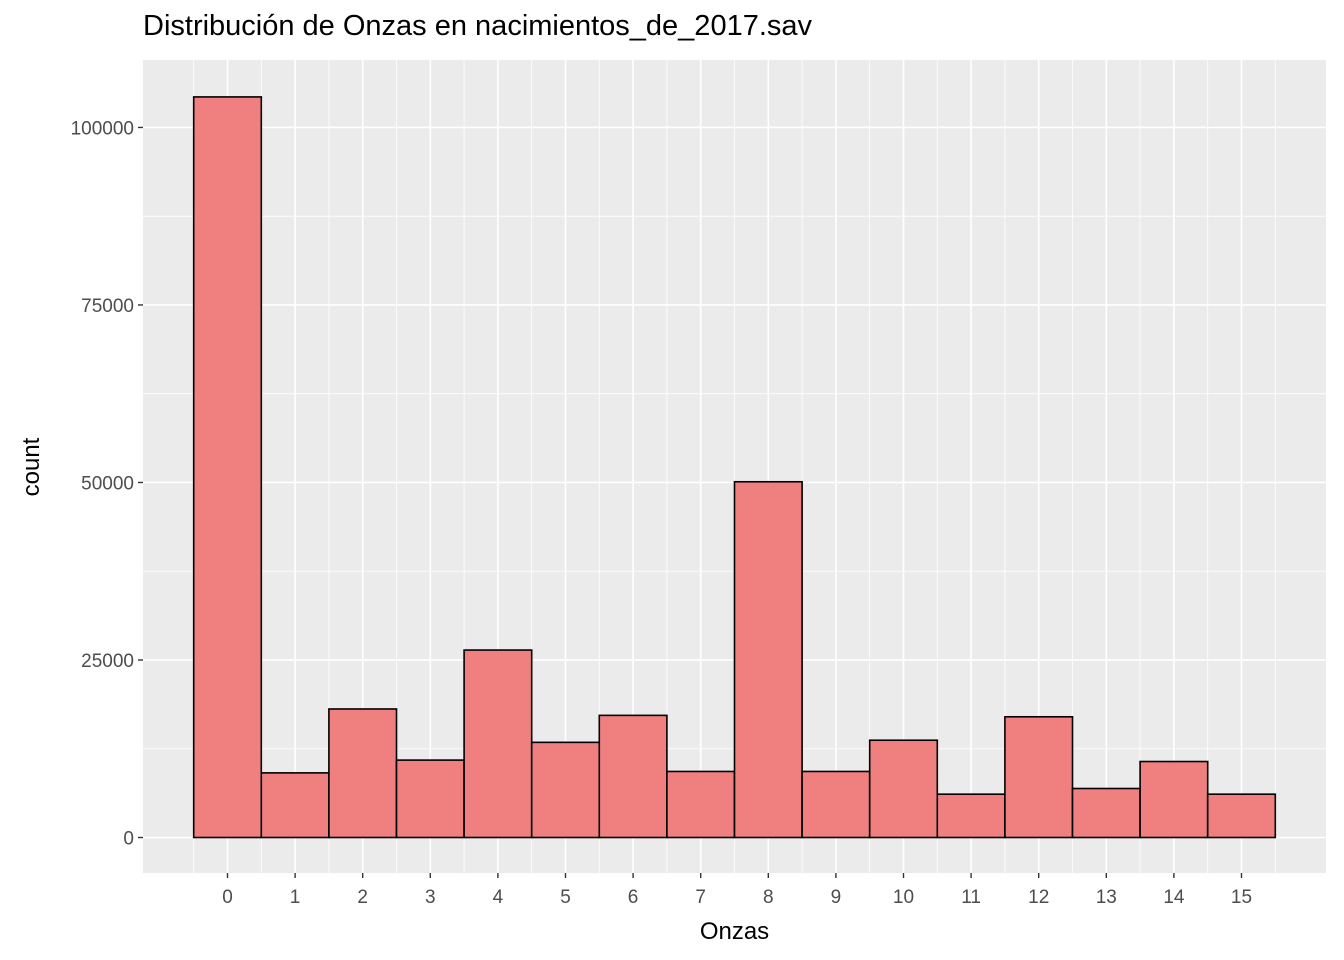 The height and width of the screenshot is (960, 1344). I want to click on y-tick-label: 0, so click(128, 838).